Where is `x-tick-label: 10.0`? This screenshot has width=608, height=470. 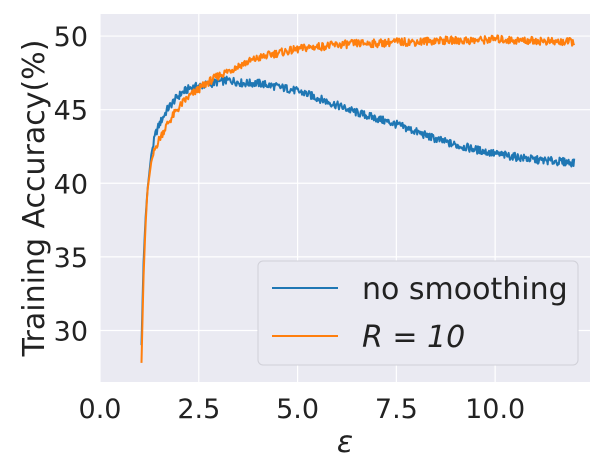
x-tick-label: 10.0 is located at coordinates (495, 409).